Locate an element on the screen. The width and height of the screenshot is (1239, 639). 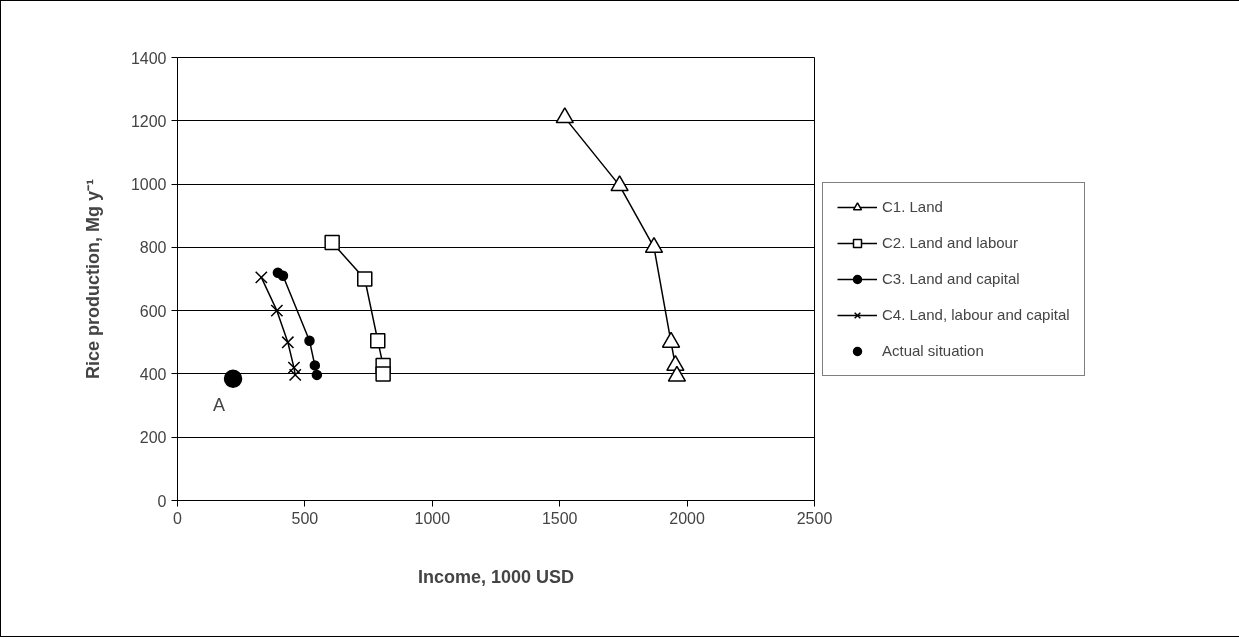
legend-label: C2. Land and labour is located at coordinates (950, 242).